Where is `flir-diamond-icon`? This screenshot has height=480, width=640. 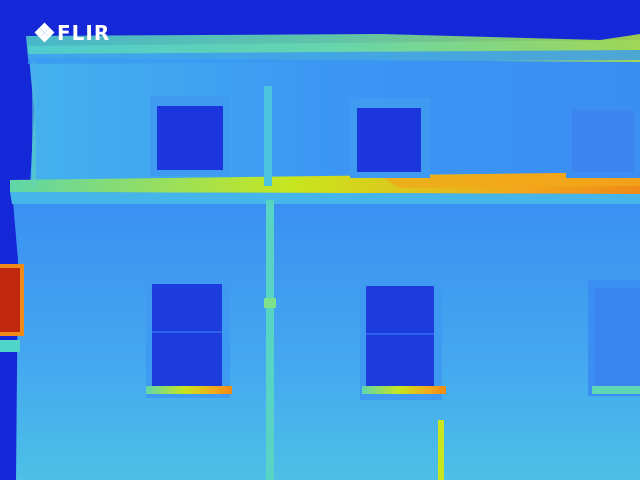 flir-diamond-icon is located at coordinates (44, 32).